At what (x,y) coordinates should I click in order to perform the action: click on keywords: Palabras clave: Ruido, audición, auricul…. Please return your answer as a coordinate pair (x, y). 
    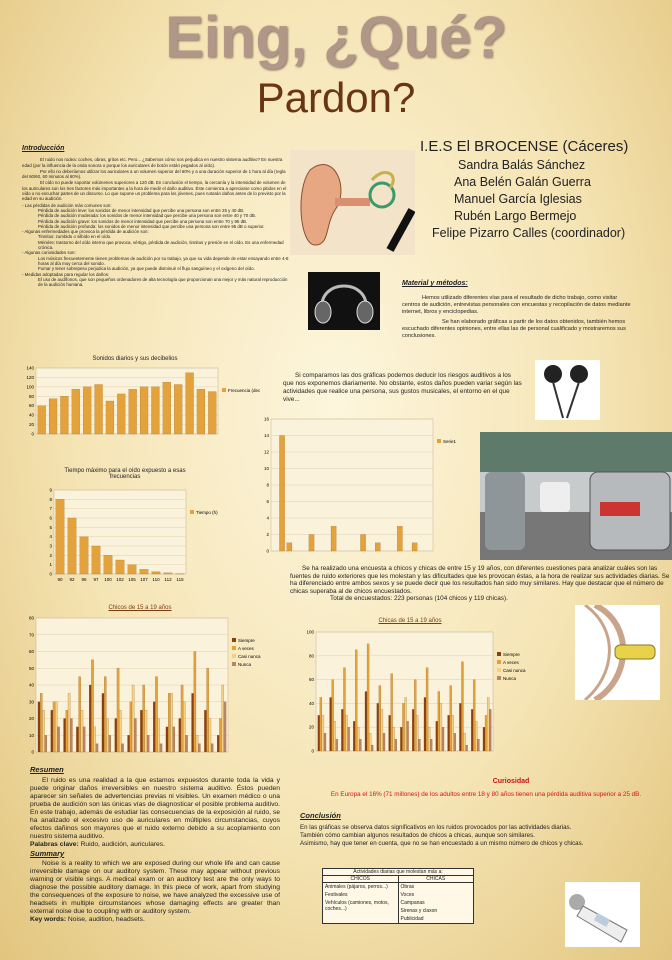
    Looking at the image, I should click on (155, 845).